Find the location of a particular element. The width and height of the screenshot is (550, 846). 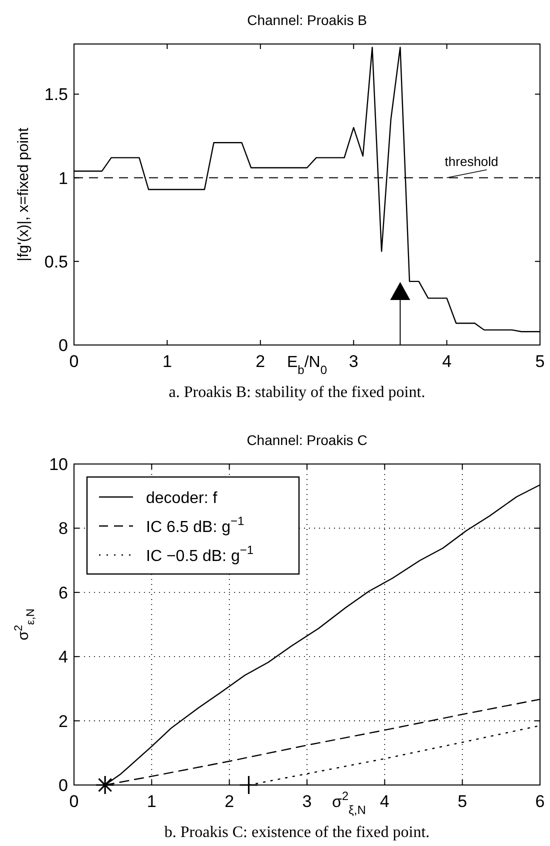

x-axis-title: E$_{b}$/N$_{0}$ is located at coordinates (307, 365).